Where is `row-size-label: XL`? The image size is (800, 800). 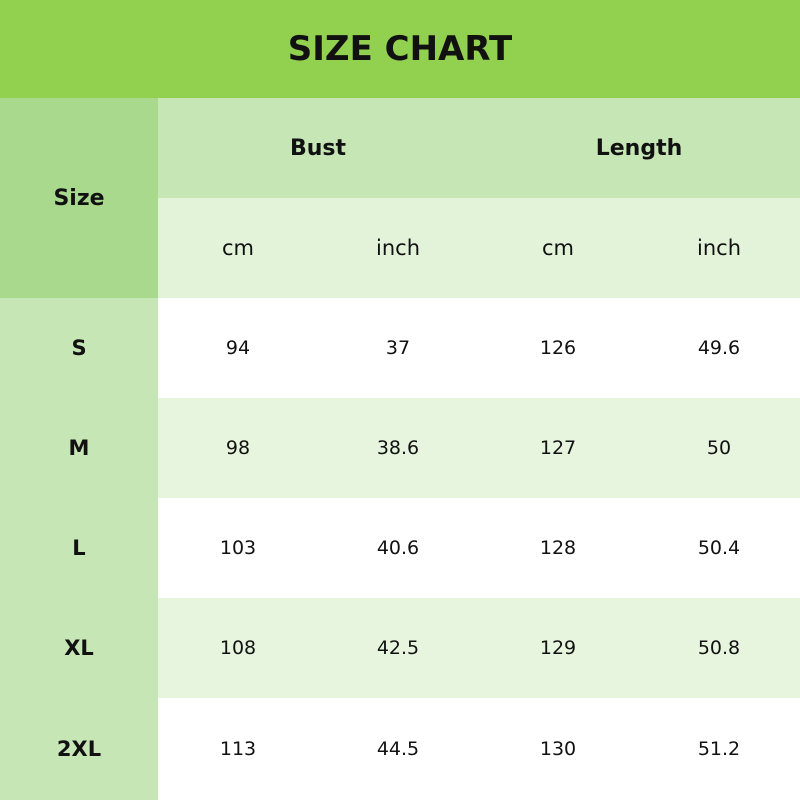
row-size-label: XL is located at coordinates (79, 648).